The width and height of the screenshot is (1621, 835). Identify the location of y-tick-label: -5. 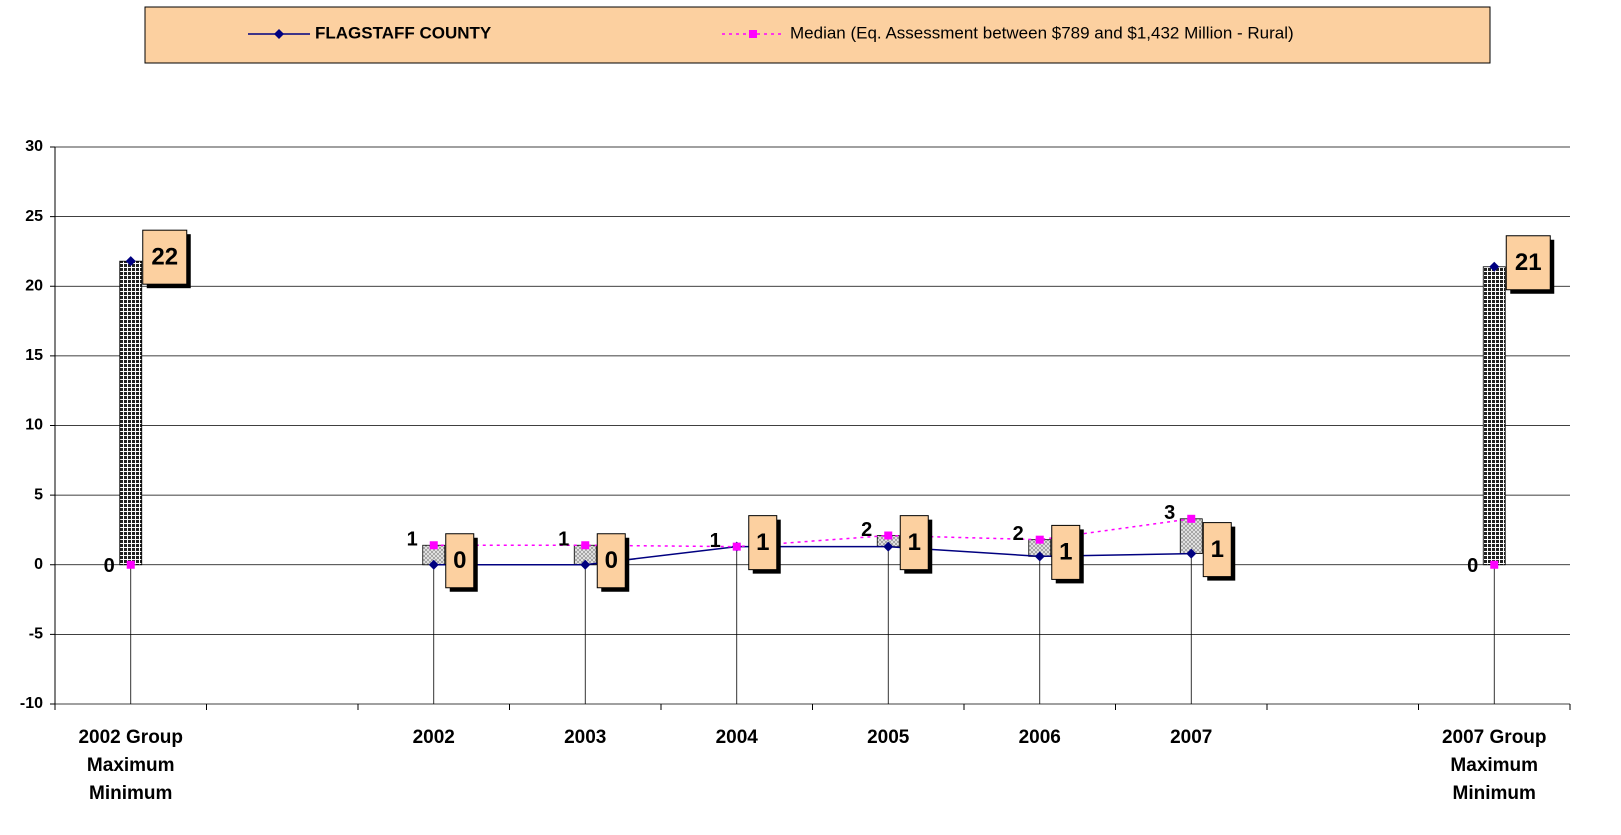
(36, 634).